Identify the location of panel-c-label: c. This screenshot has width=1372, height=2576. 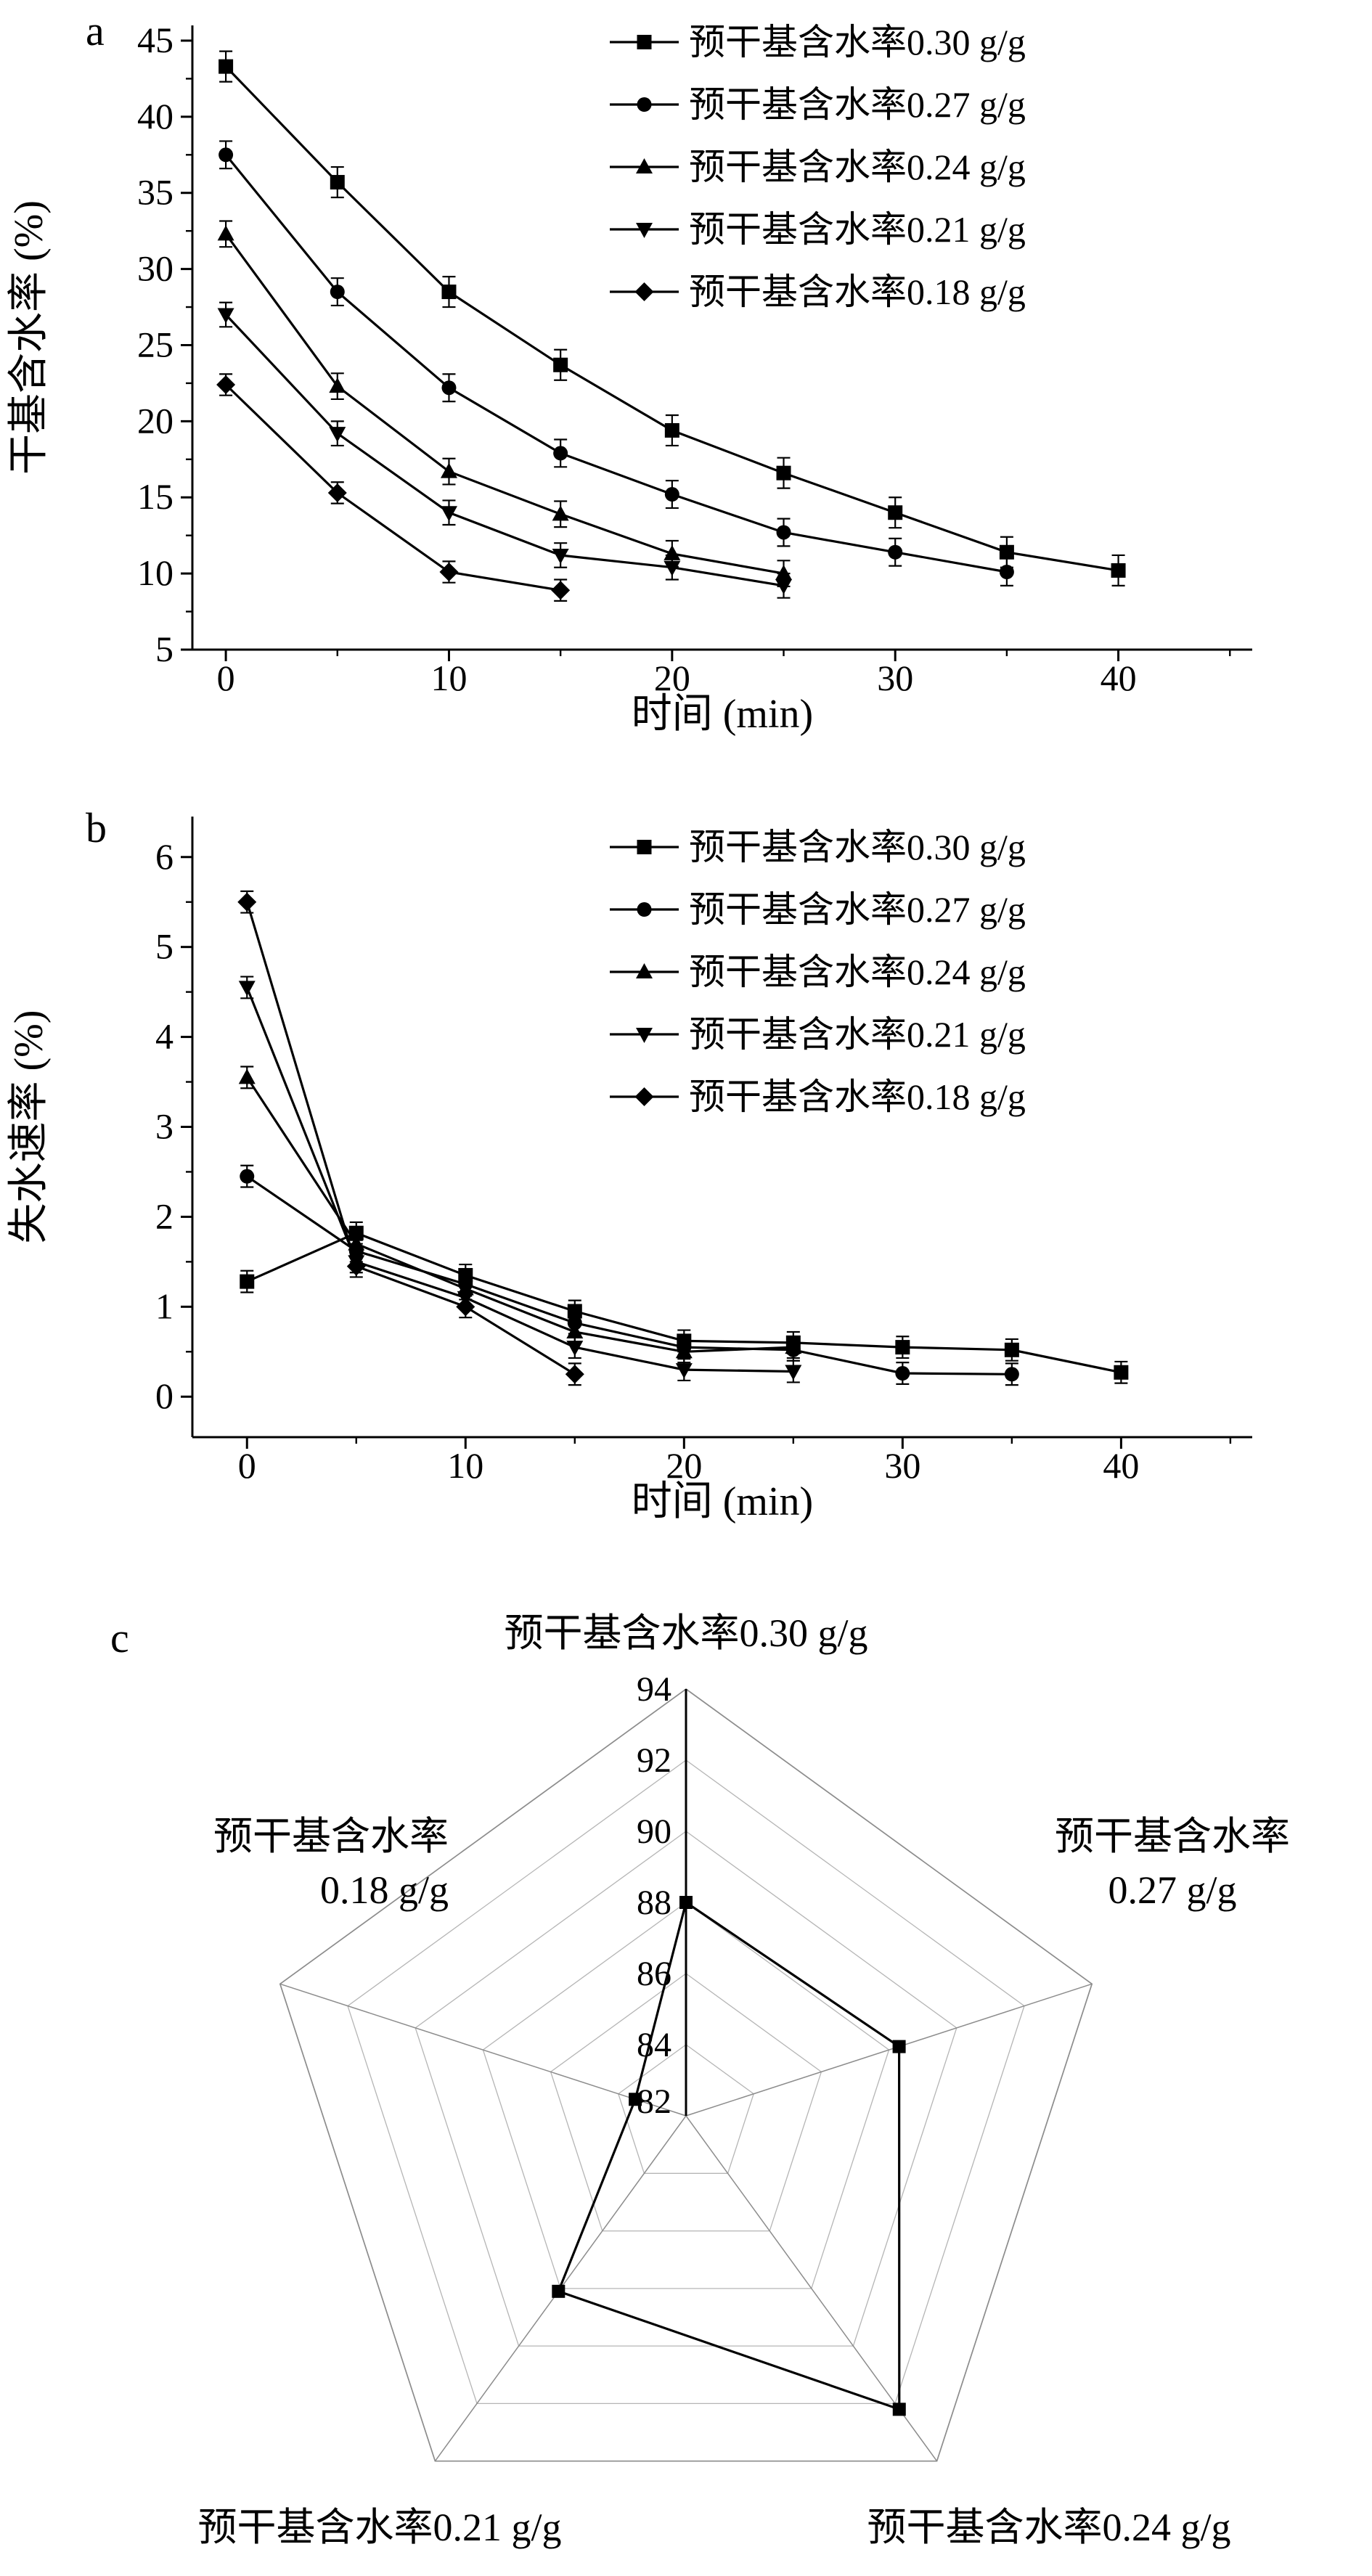
(120, 1637).